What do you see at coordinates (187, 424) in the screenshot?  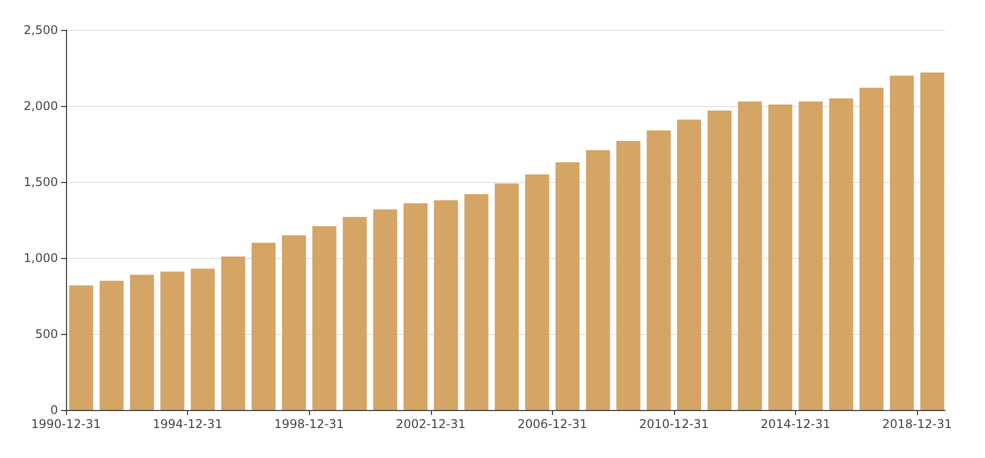 I see `x-tick-label: 1994-12-31` at bounding box center [187, 424].